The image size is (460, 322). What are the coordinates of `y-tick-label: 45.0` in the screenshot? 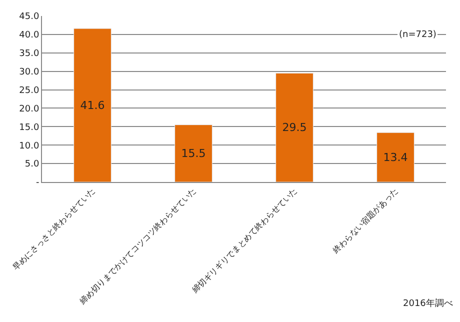 It's located at (29, 17).